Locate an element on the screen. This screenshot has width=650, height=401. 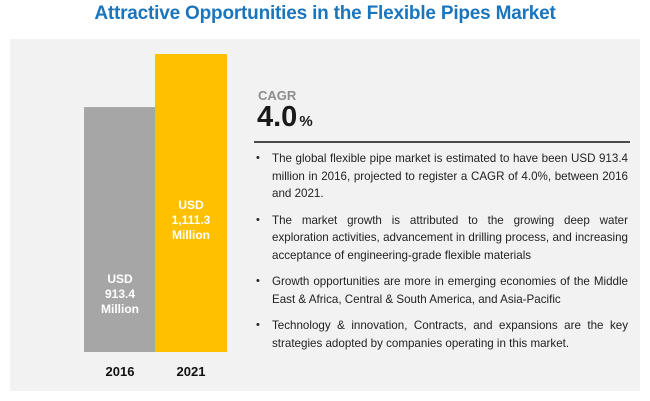
cagr-unit: % is located at coordinates (306, 121).